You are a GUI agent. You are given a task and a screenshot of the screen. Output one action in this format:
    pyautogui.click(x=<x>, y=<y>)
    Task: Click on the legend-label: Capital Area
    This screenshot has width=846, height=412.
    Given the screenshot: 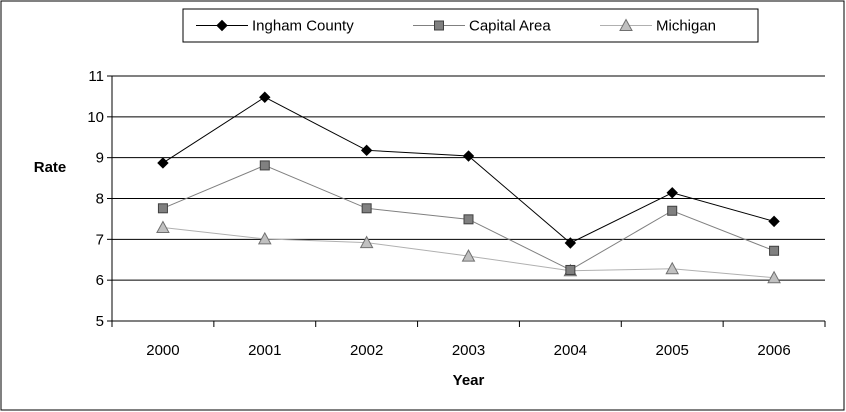 What is the action you would take?
    pyautogui.click(x=510, y=26)
    